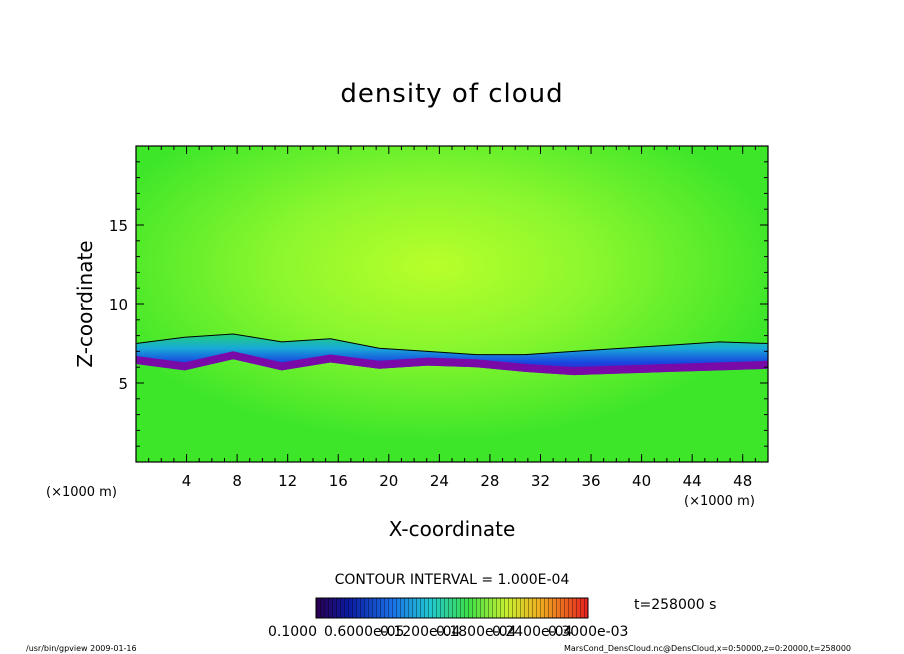 This screenshot has height=654, width=904. I want to click on x-tick-label: 48, so click(742, 481).